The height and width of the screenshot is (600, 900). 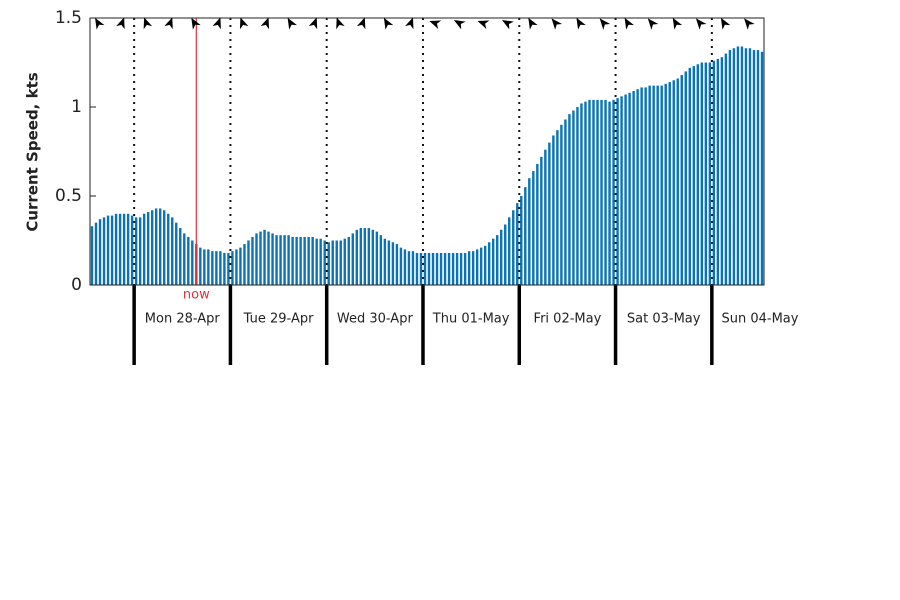 I want to click on now-label: now, so click(x=196, y=295).